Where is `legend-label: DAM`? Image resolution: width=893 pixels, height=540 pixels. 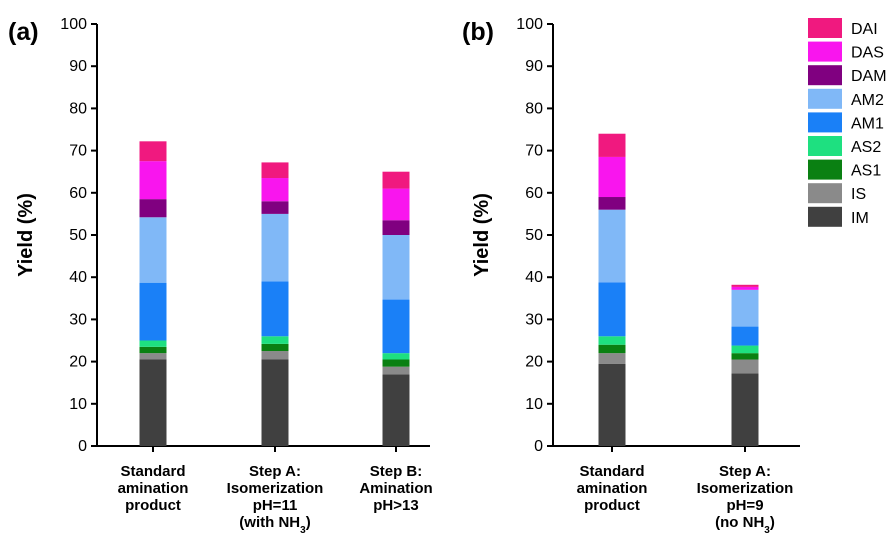 legend-label: DAM is located at coordinates (869, 76).